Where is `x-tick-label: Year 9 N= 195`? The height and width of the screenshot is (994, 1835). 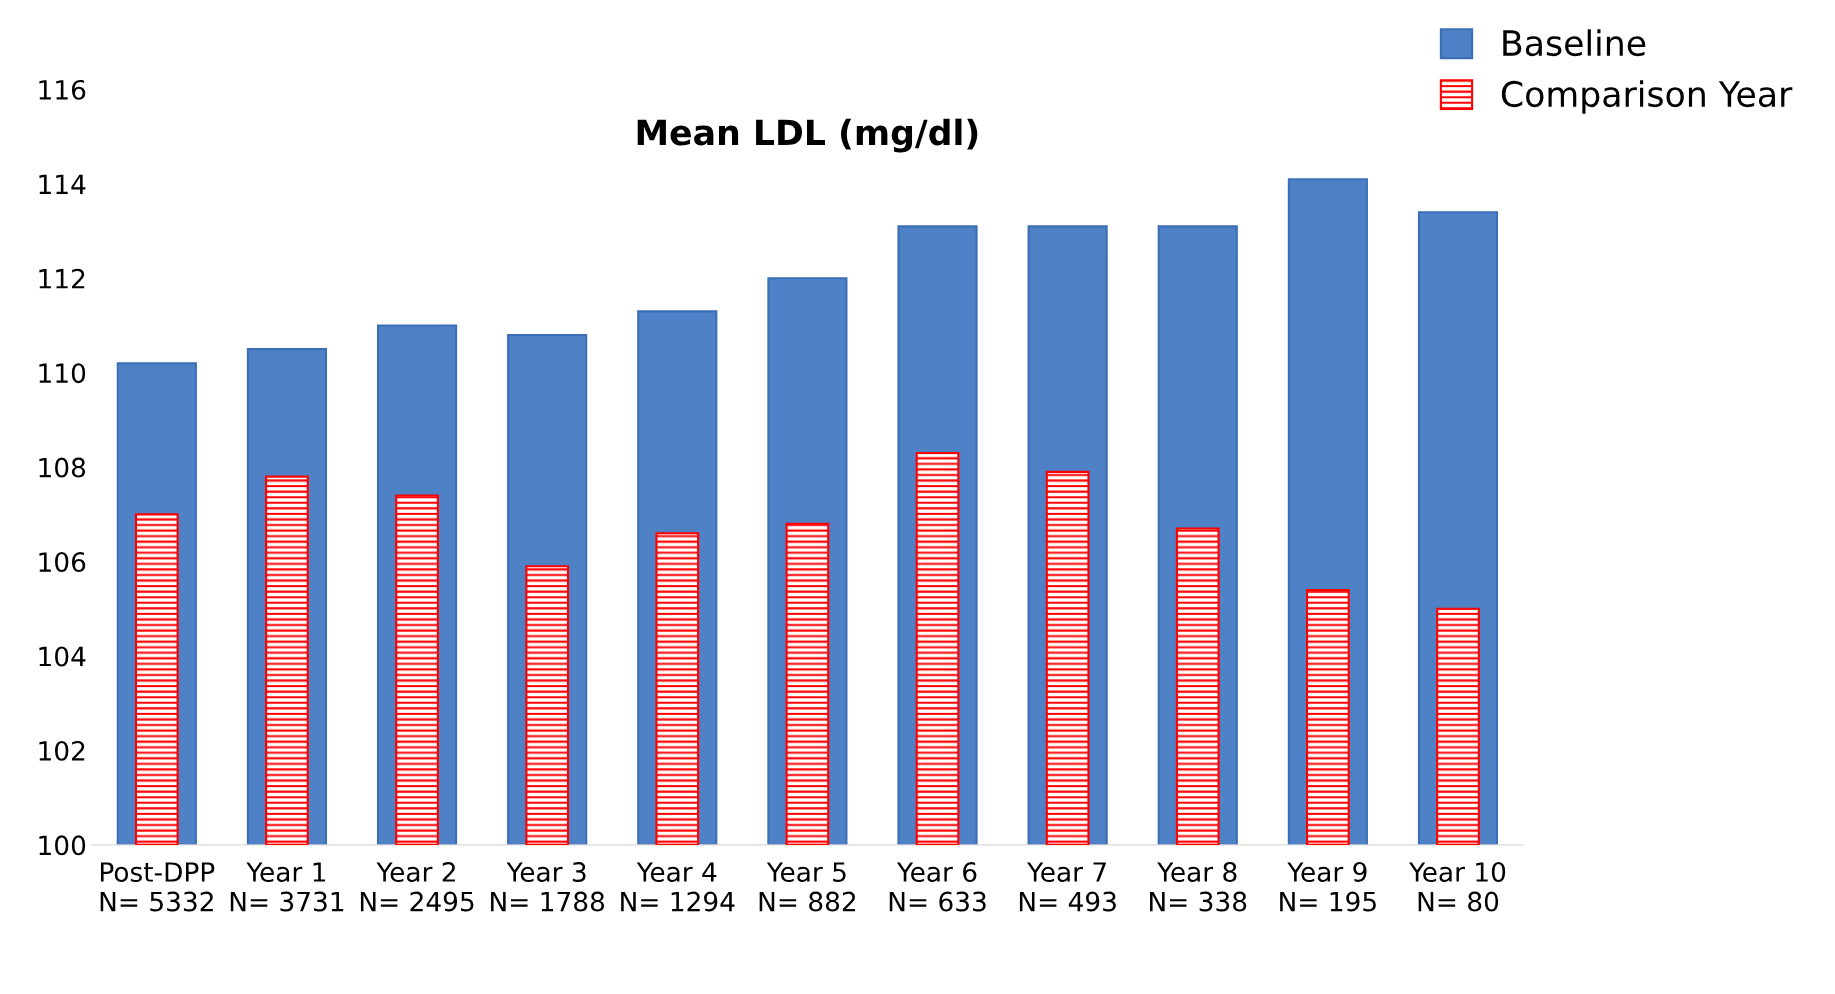 x-tick-label: Year 9 N= 195 is located at coordinates (1328, 887).